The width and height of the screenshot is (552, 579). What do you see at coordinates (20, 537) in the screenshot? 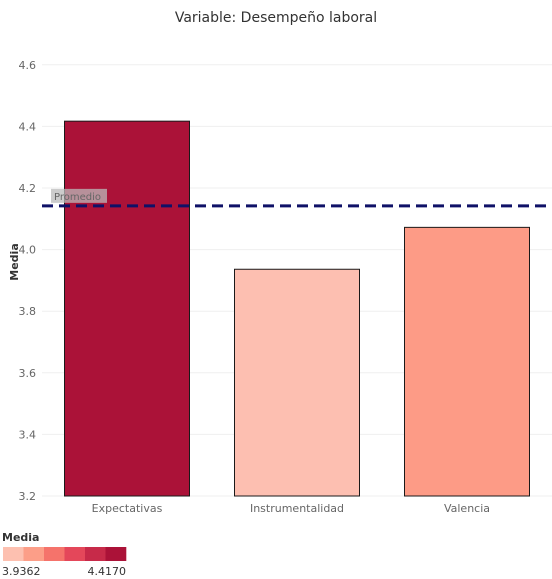
I see `legend-title: Media` at bounding box center [20, 537].